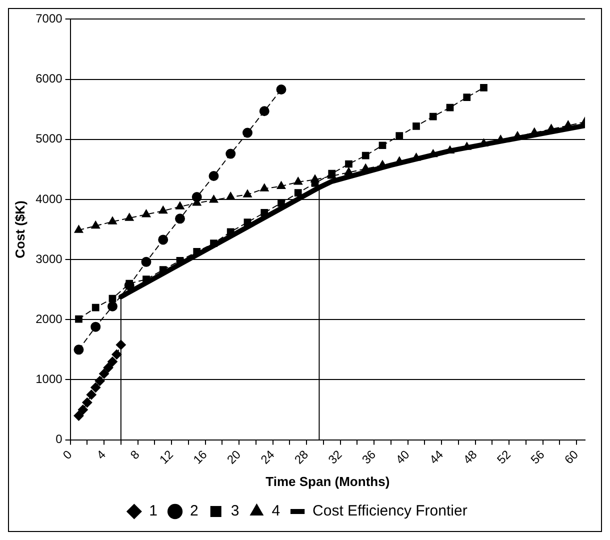 Image resolution: width=610 pixels, height=540 pixels. Describe the element at coordinates (49, 79) in the screenshot. I see `y-tick-label: 6000` at that location.